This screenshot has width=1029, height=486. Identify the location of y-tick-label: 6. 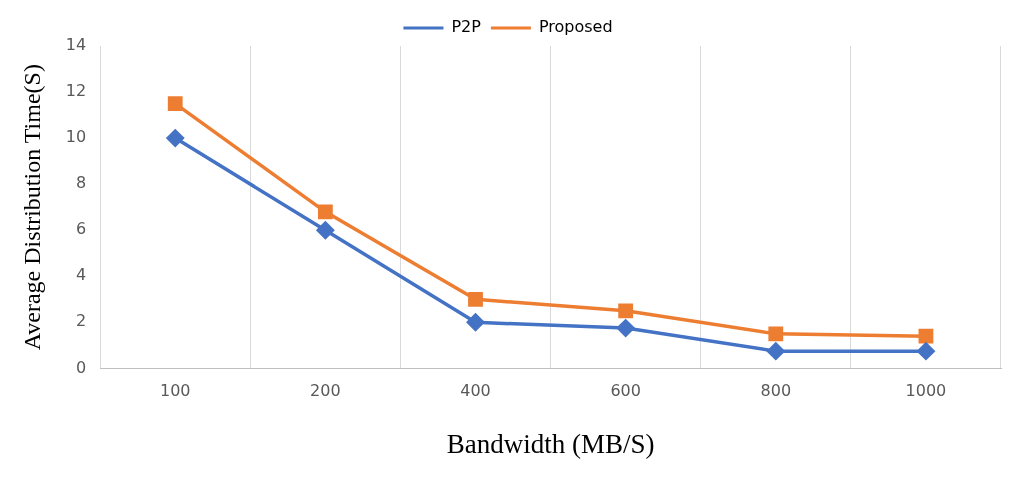
(81, 229).